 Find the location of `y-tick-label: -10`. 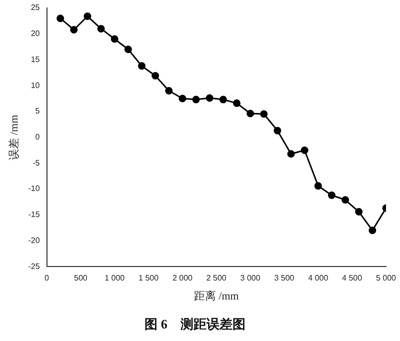

y-tick-label: -10 is located at coordinates (34, 189).